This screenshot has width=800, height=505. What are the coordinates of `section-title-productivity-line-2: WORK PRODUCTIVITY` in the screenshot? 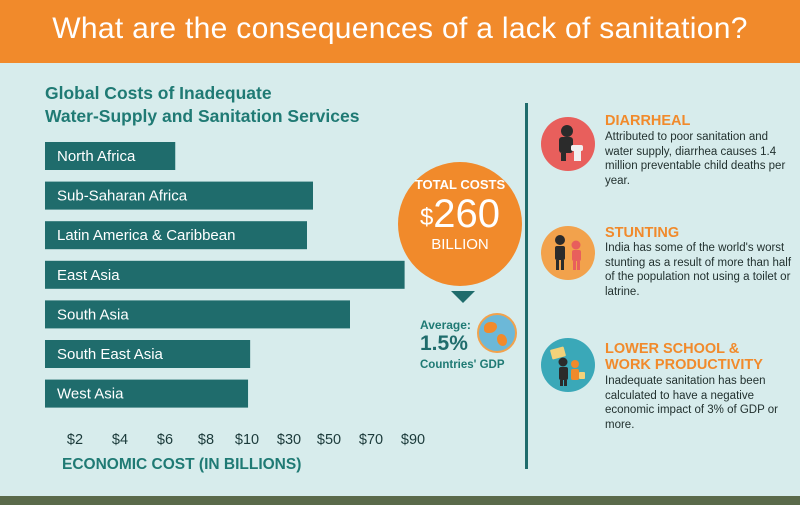 It's located at (684, 365).